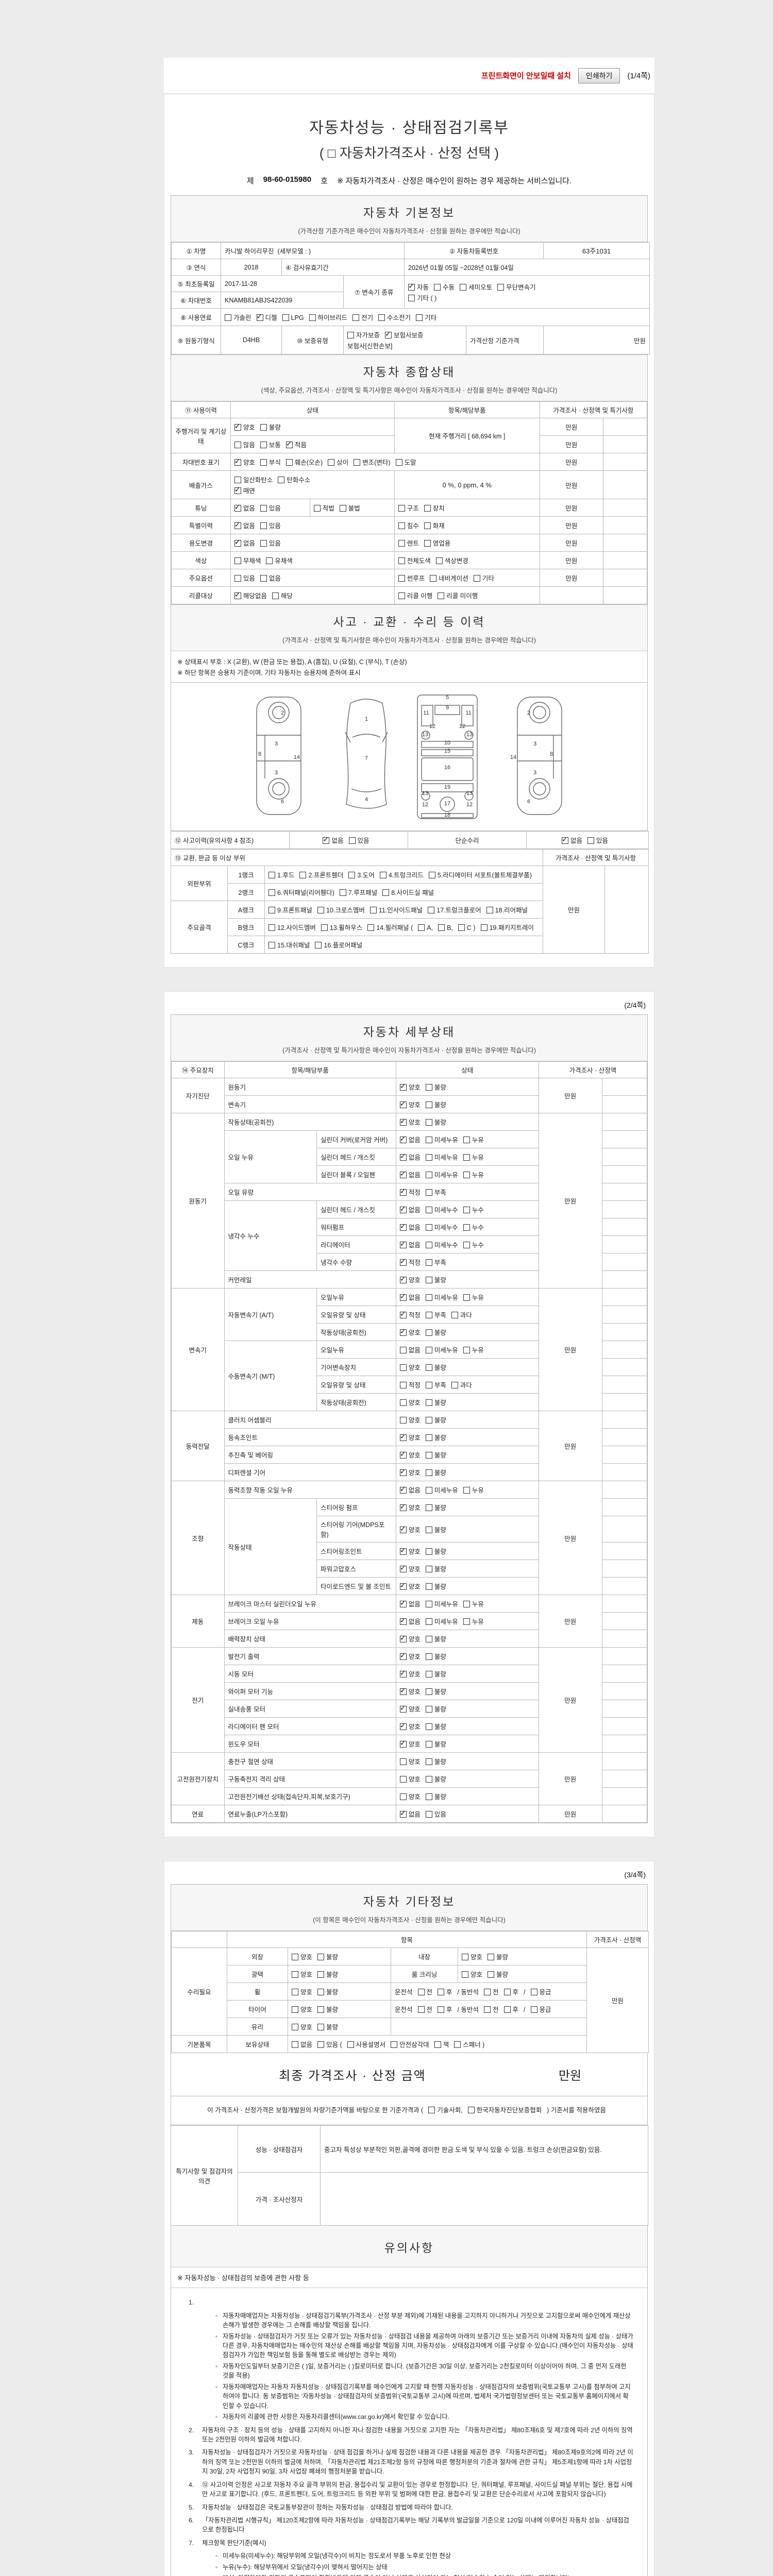 The image size is (773, 2576). Describe the element at coordinates (310, 1087) in the screenshot. I see `item-cell: 원동기` at that location.